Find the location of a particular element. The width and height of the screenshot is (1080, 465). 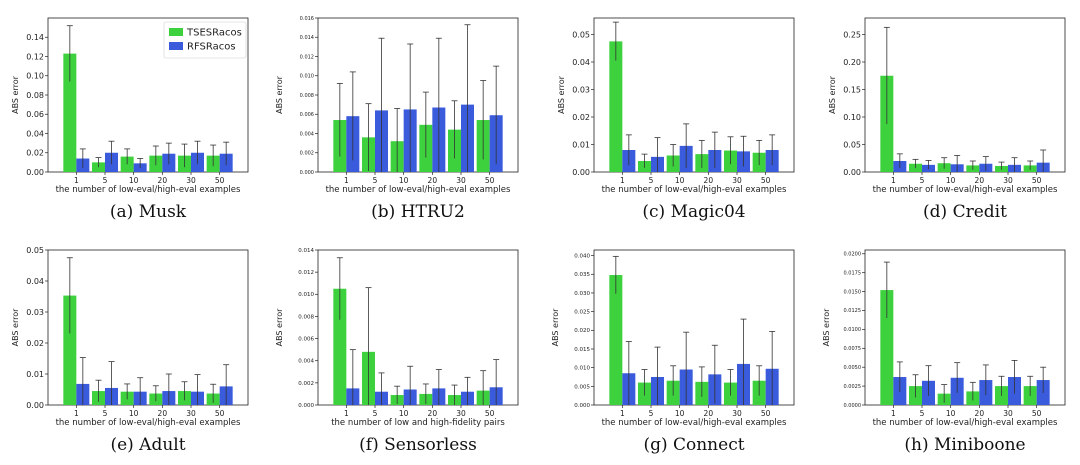

y-tick-label: 0.035 is located at coordinates (582, 275).